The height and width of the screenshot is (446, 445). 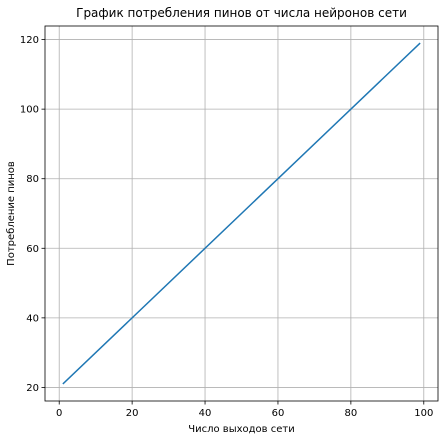 What do you see at coordinates (132, 413) in the screenshot?
I see `x-tick-label: 20` at bounding box center [132, 413].